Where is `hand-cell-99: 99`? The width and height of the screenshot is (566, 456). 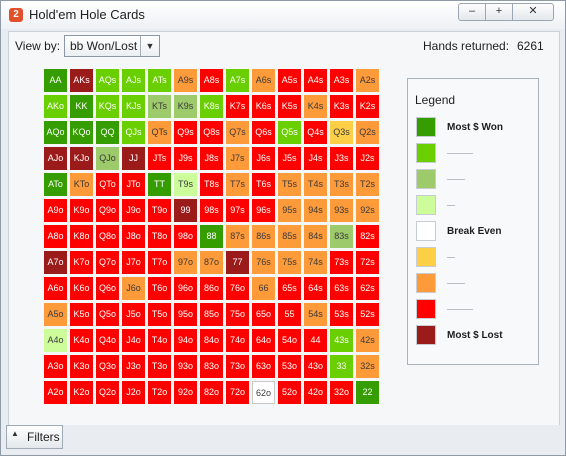 hand-cell-99: 99 is located at coordinates (185, 210).